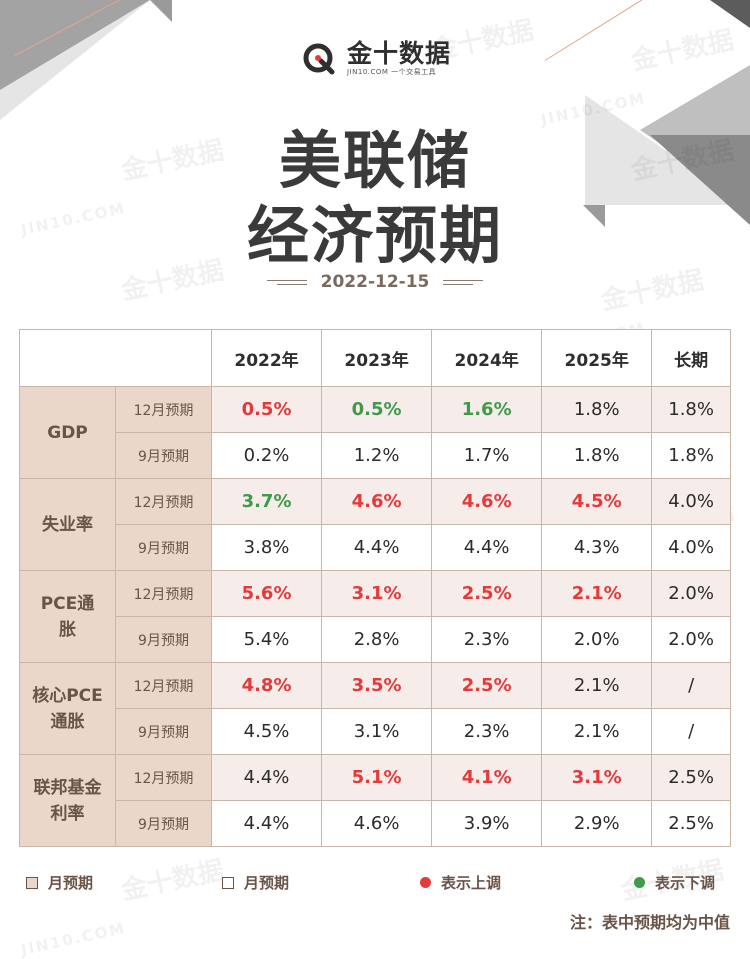 Image resolution: width=750 pixels, height=959 pixels. What do you see at coordinates (67, 708) in the screenshot?
I see `row-group-label: 核心PCE 通胀` at bounding box center [67, 708].